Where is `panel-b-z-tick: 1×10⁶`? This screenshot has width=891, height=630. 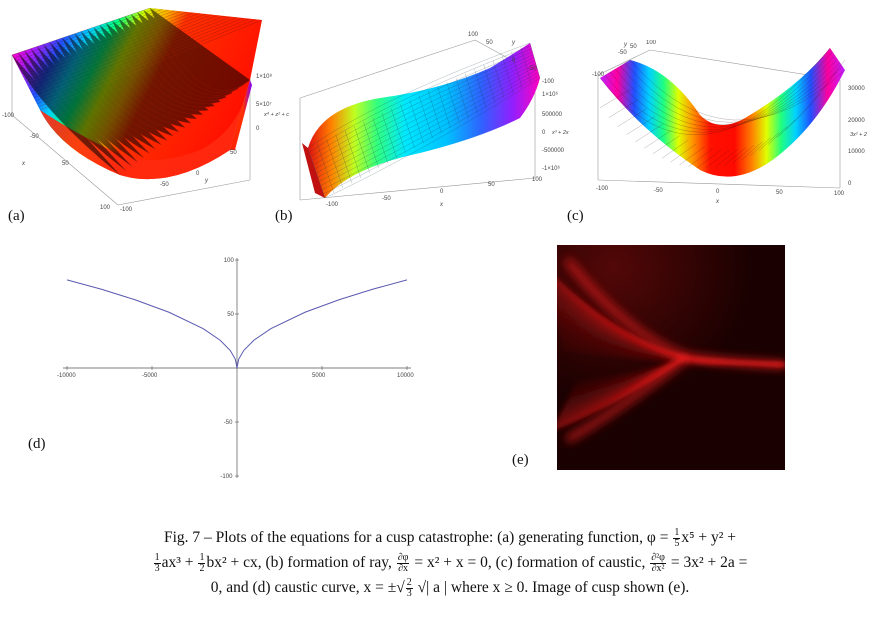 panel-b-z-tick: 1×10⁶ is located at coordinates (550, 94).